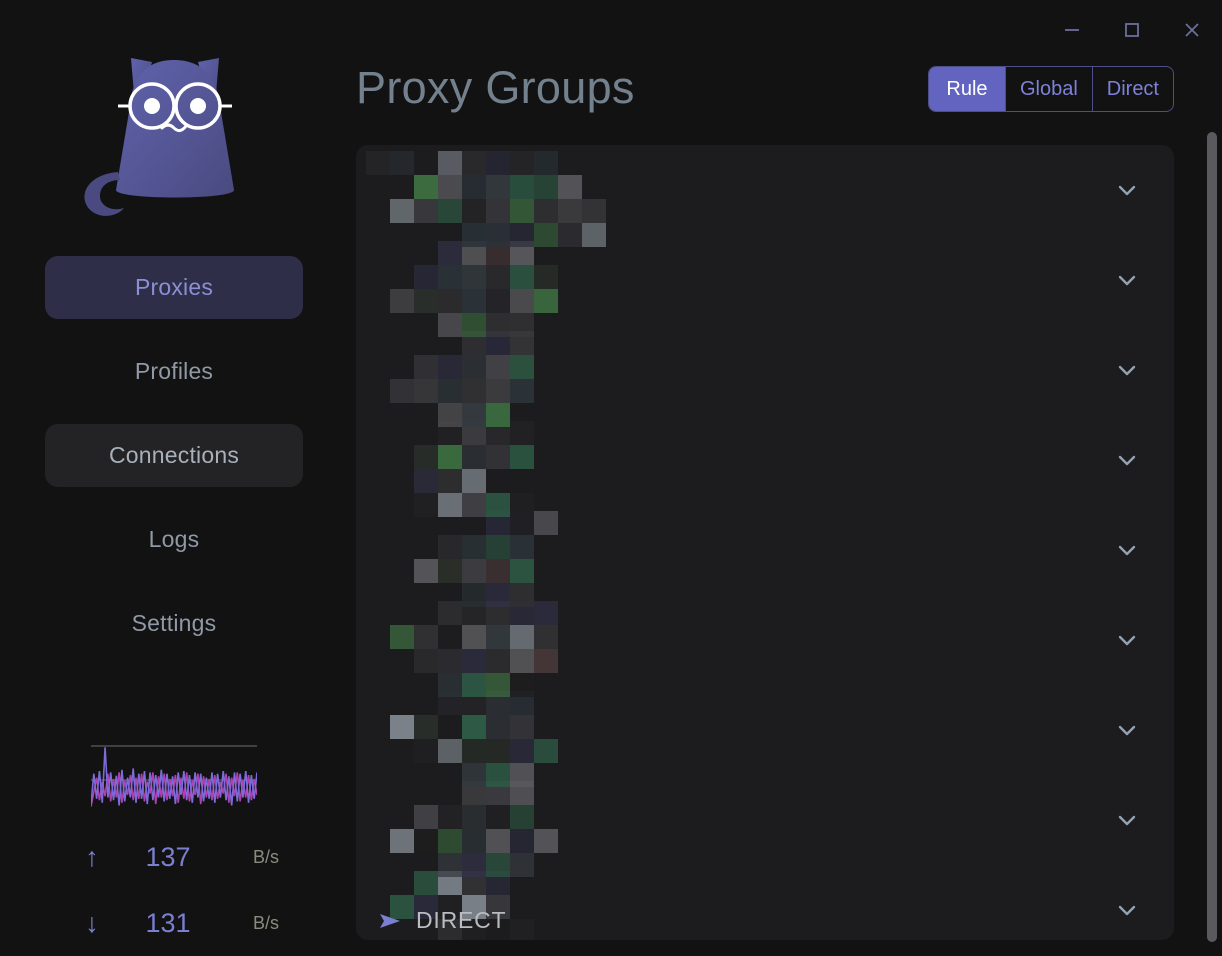 The width and height of the screenshot is (1222, 956). What do you see at coordinates (92, 922) in the screenshot?
I see `arrow-down-icon: ↓` at bounding box center [92, 922].